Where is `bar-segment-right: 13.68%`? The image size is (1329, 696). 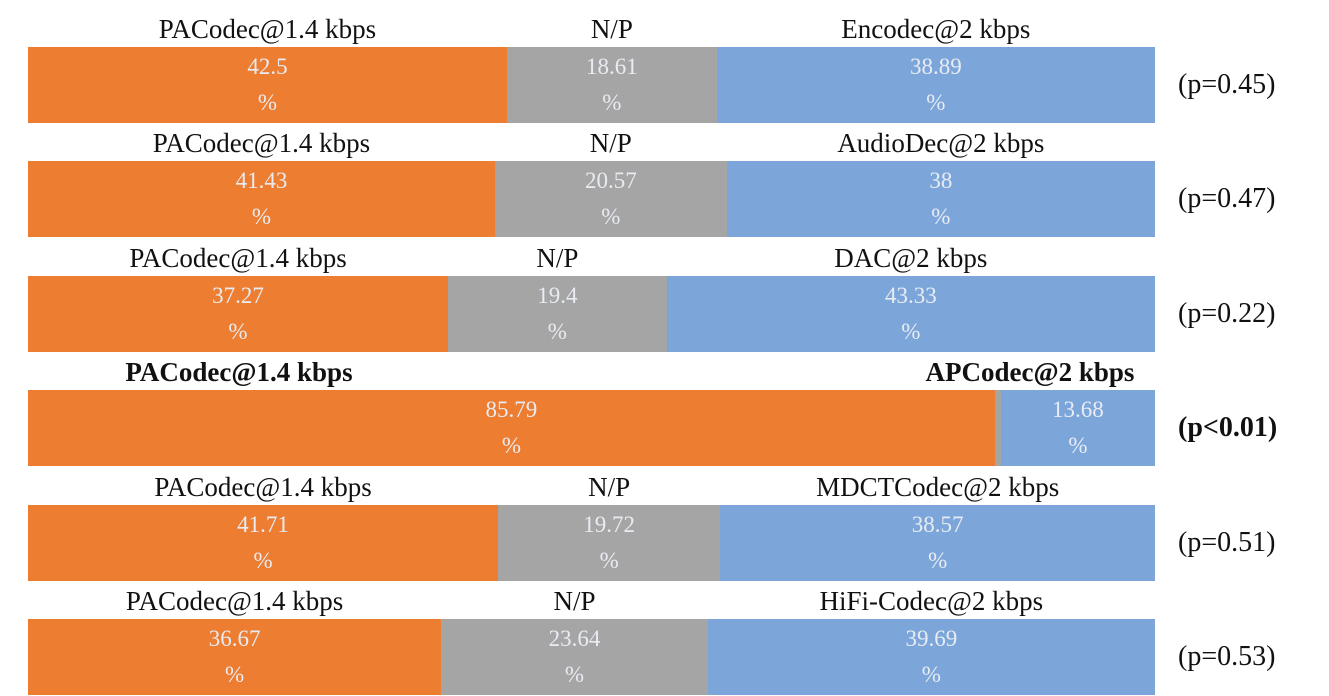 bar-segment-right: 13.68% is located at coordinates (1077, 428).